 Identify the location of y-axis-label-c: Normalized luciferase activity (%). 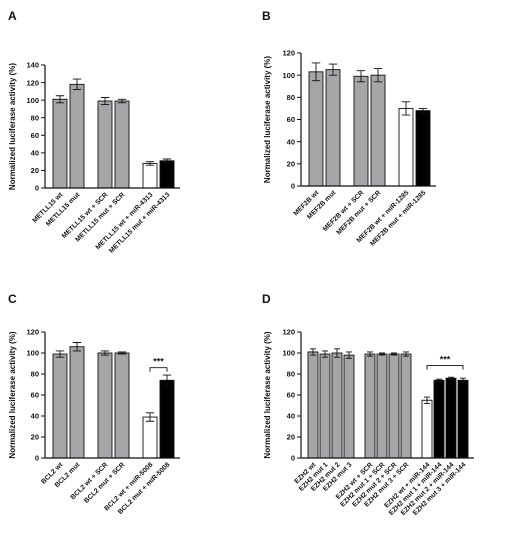
(12, 394).